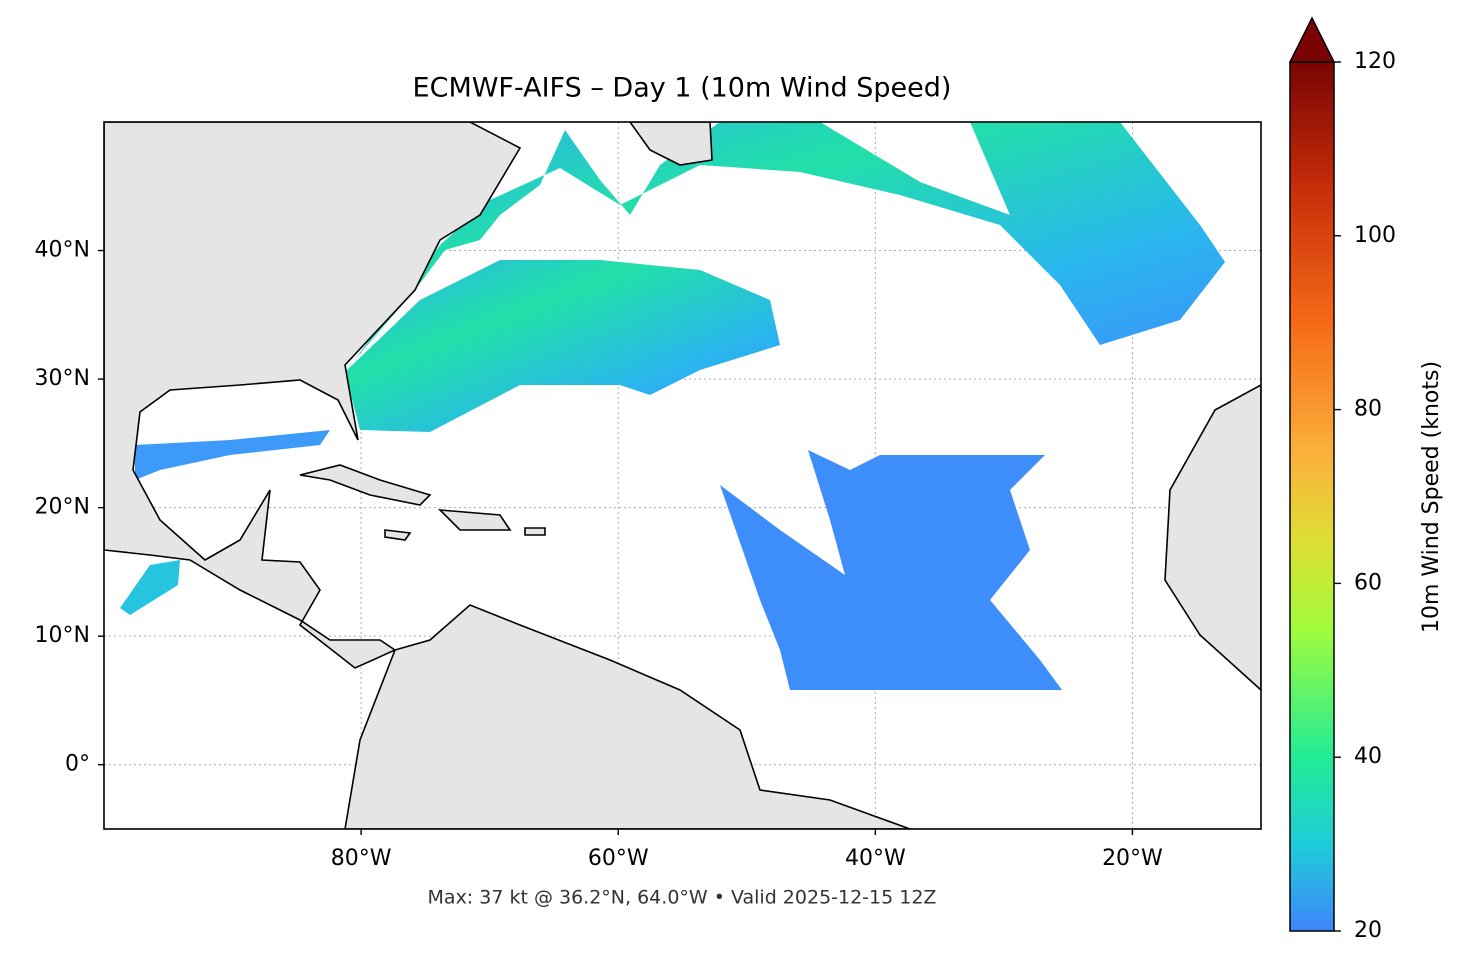  I want to click on colorbar-tick-label: 20, so click(1368, 930).